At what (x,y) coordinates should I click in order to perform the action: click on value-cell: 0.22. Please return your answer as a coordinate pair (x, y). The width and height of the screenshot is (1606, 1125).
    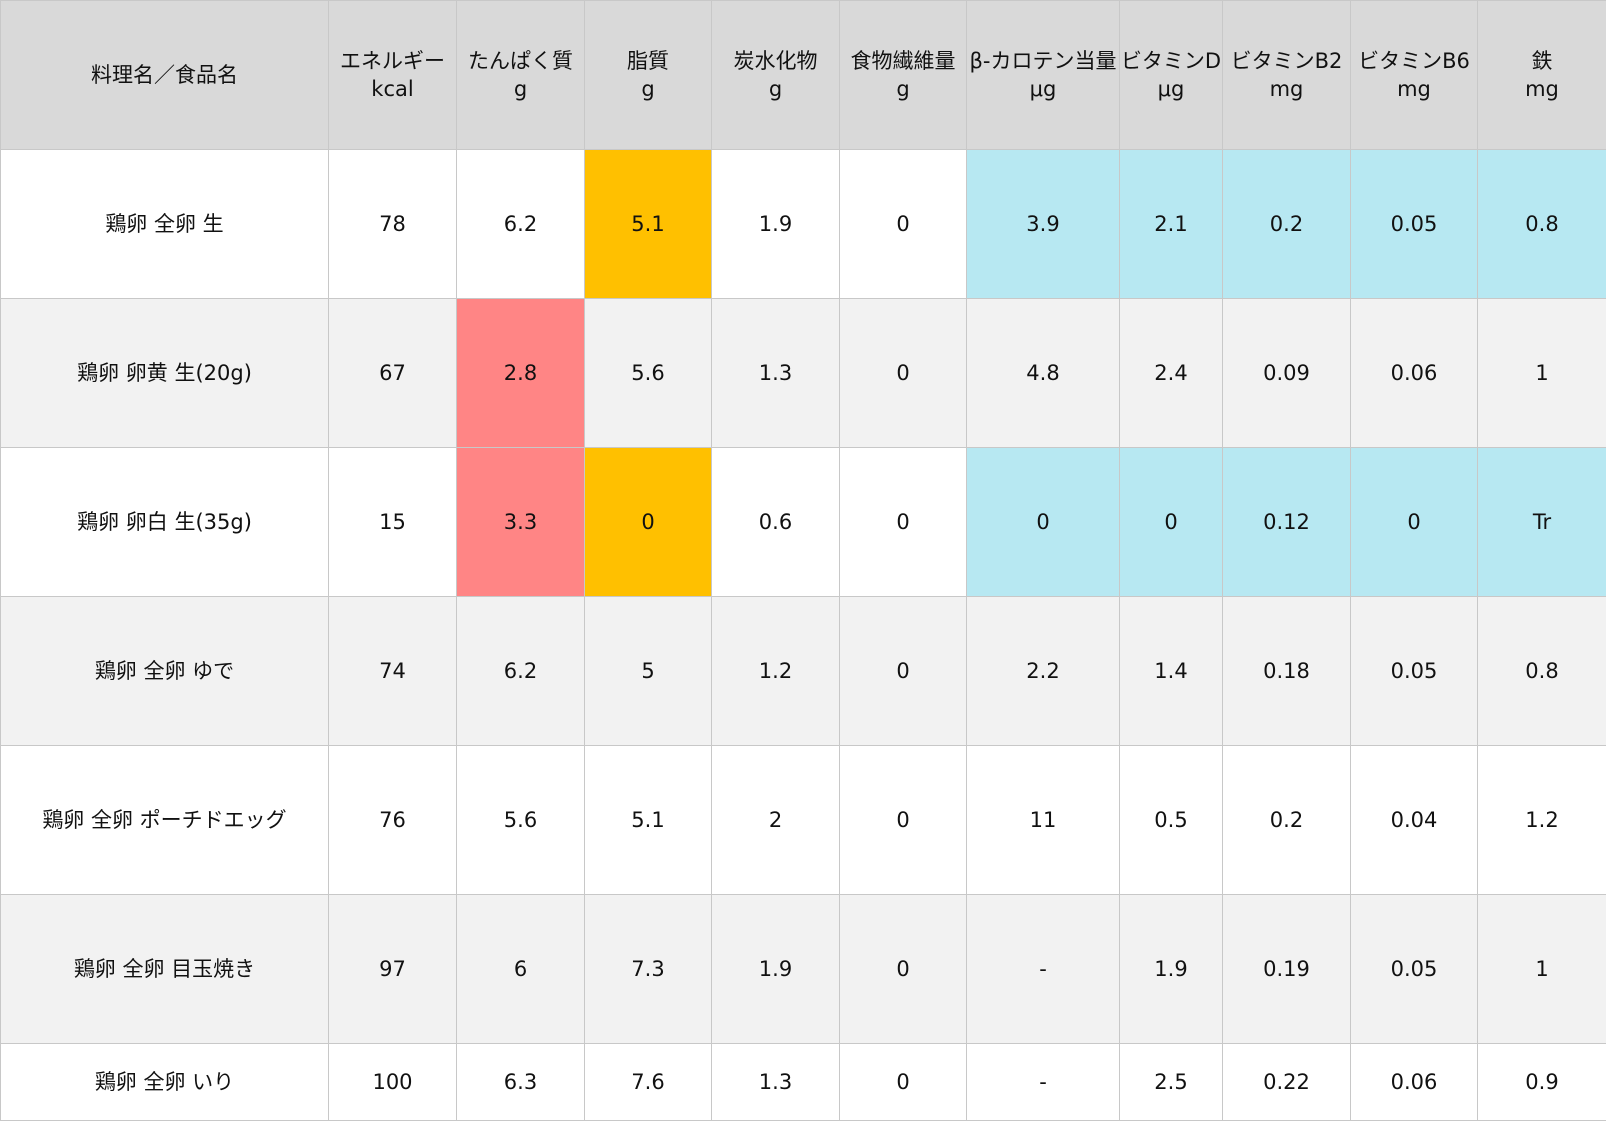
    Looking at the image, I should click on (1286, 1082).